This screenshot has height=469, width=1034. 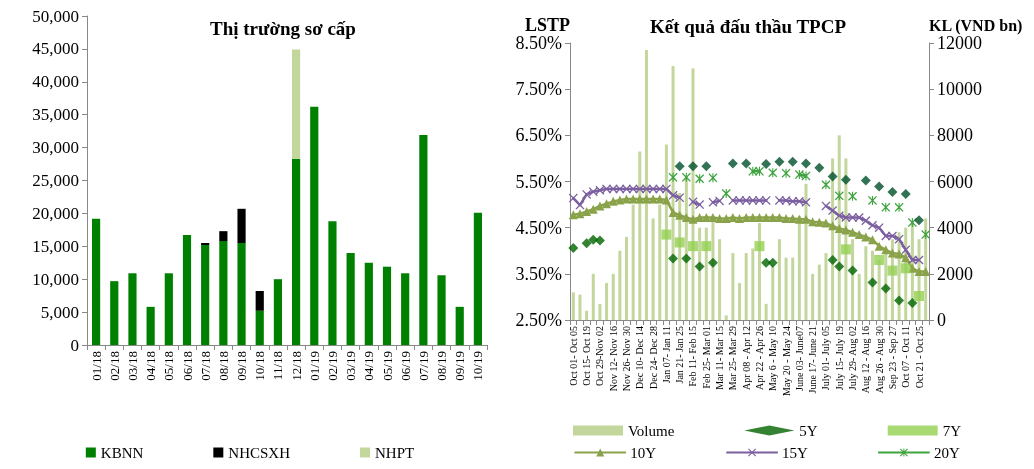 I want to click on x-tick-label: 04/19, so click(x=369, y=366).